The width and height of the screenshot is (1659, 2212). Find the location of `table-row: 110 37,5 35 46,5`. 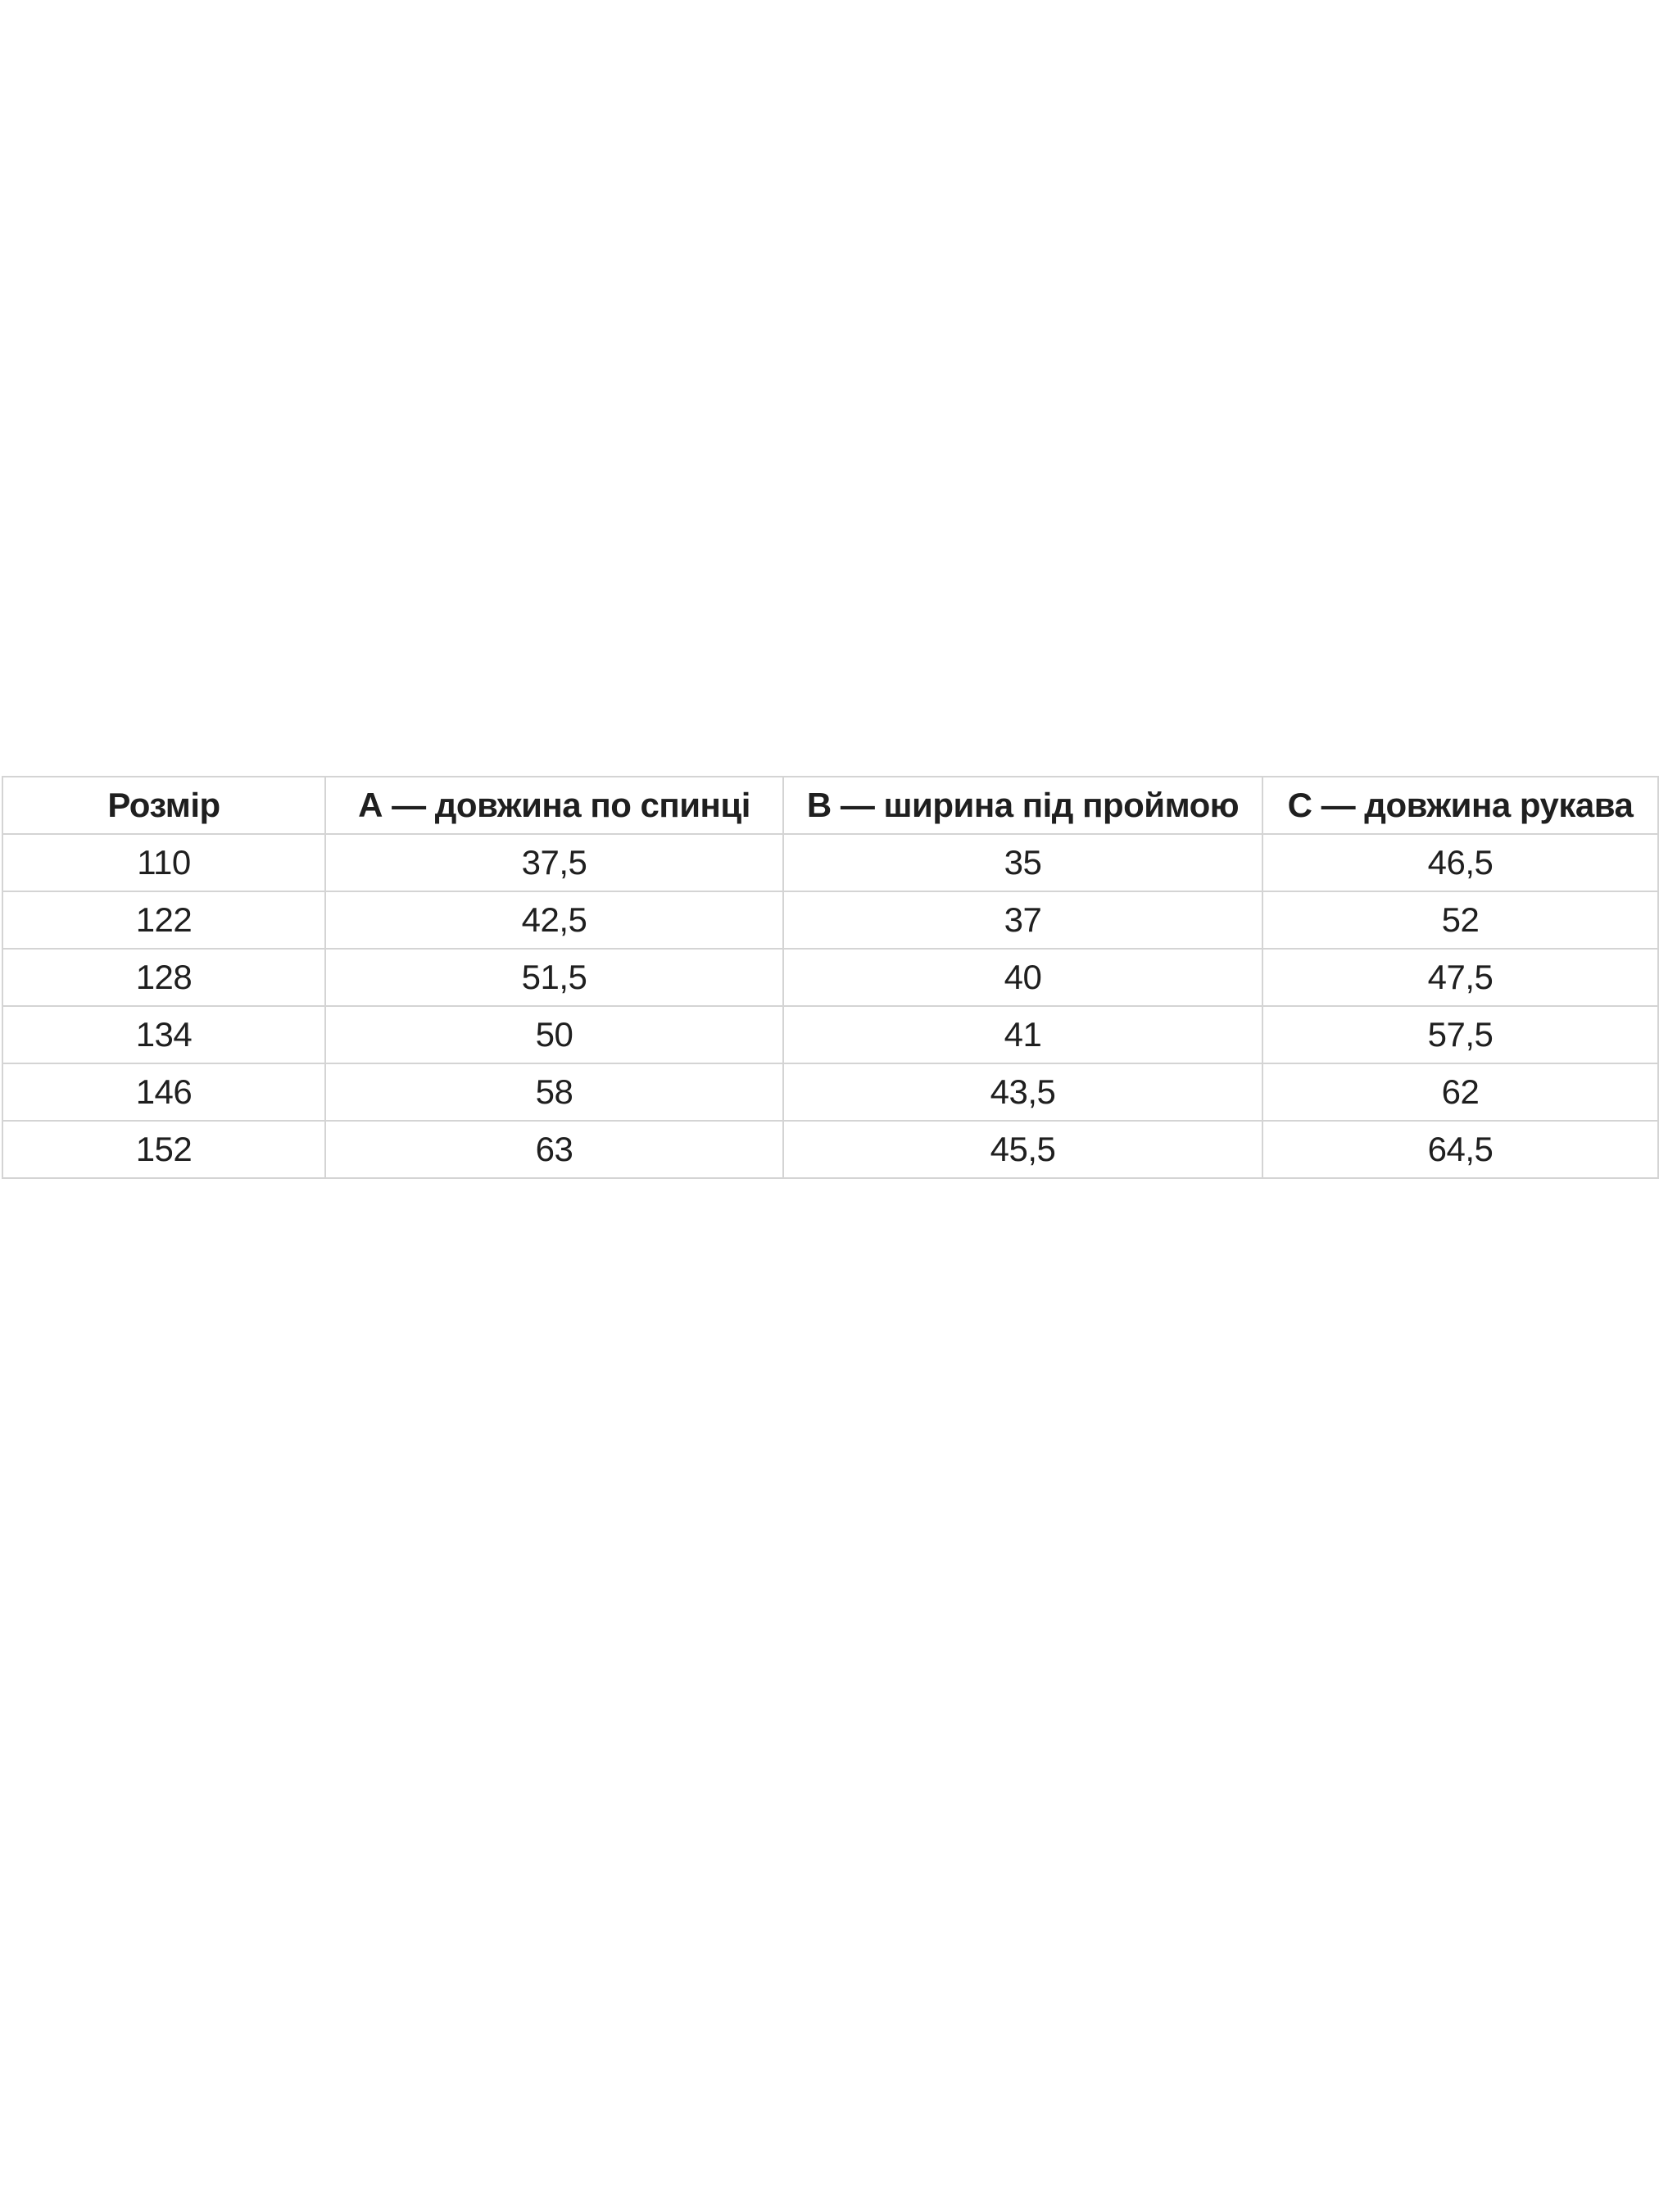

table-row: 110 37,5 35 46,5 is located at coordinates (830, 862).